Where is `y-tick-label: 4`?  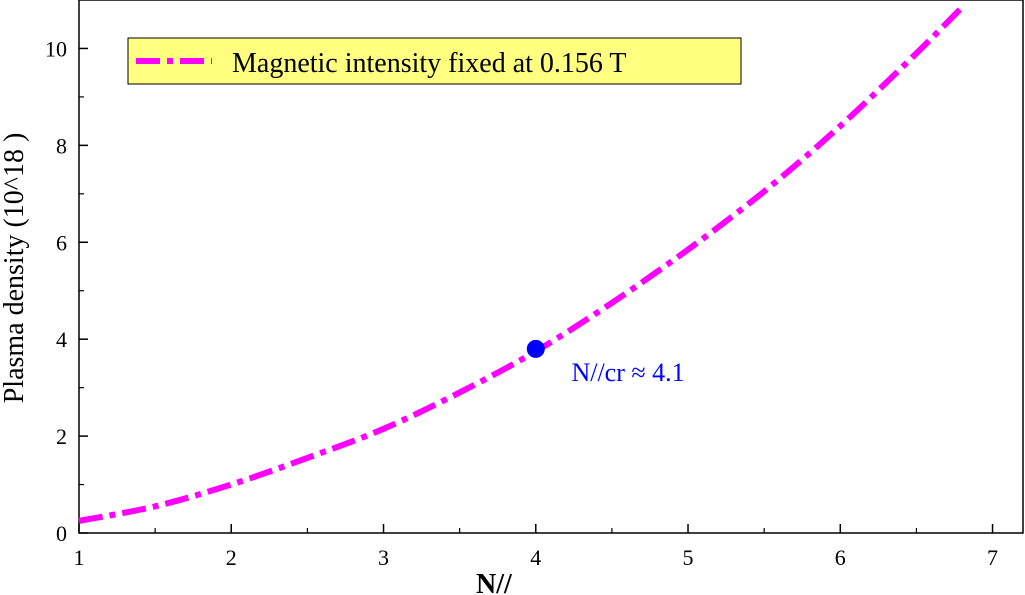
y-tick-label: 4 is located at coordinates (61, 339).